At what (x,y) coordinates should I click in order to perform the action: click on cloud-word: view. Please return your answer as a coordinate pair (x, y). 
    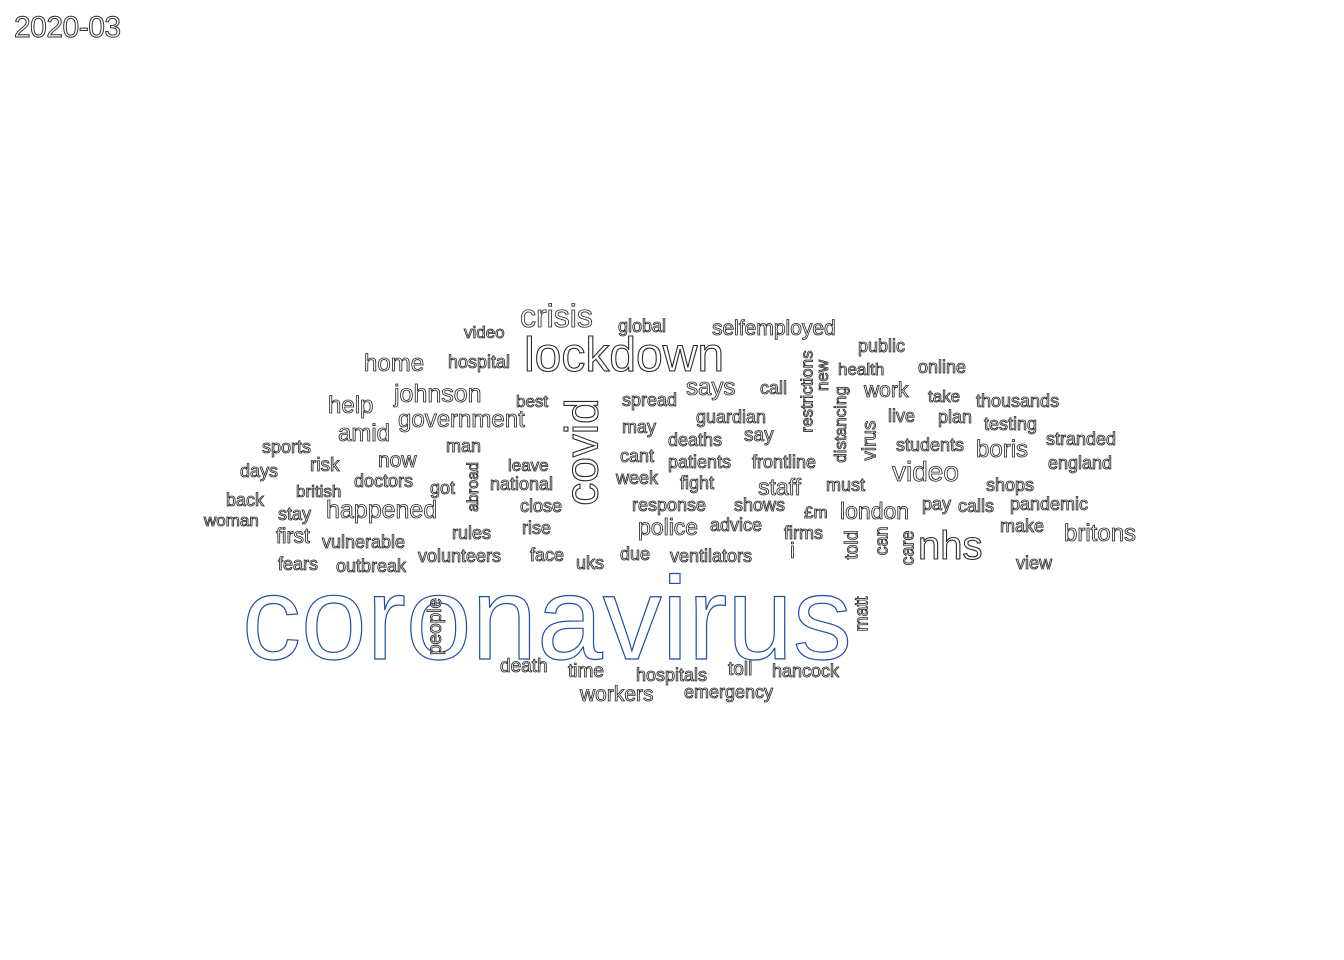
    Looking at the image, I should click on (1034, 563).